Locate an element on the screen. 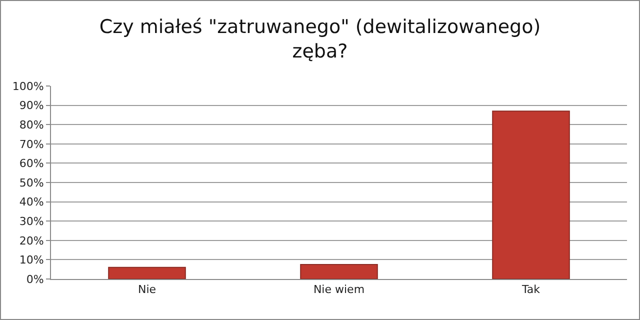 The width and height of the screenshot is (640, 320). y-tick-label: 80% is located at coordinates (31, 125).